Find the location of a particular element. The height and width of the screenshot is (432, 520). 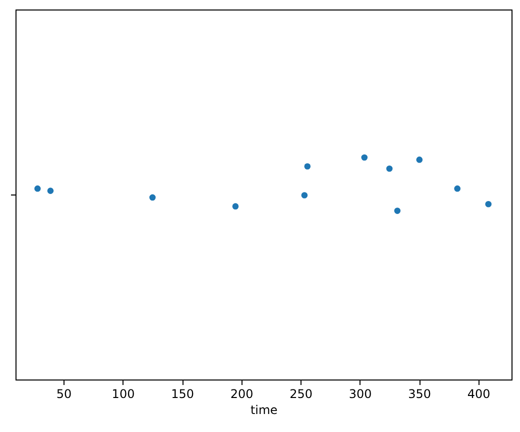

x-tick-label: 50 is located at coordinates (64, 394).